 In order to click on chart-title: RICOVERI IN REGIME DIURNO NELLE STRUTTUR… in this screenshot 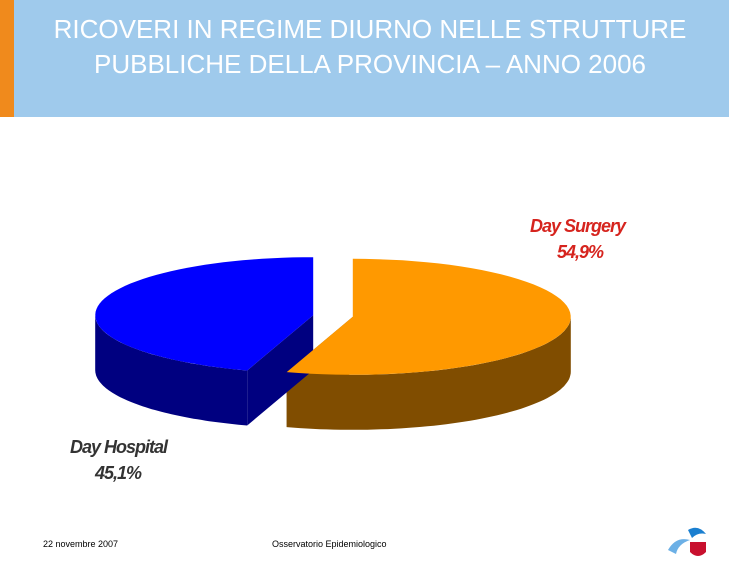, I will do `click(370, 46)`.